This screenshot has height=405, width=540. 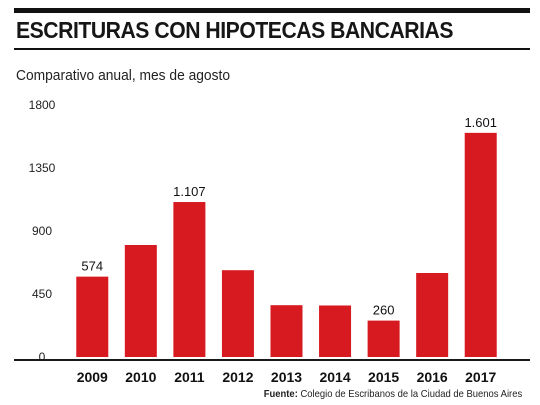 What do you see at coordinates (237, 377) in the screenshot?
I see `x-tick-label: 2012` at bounding box center [237, 377].